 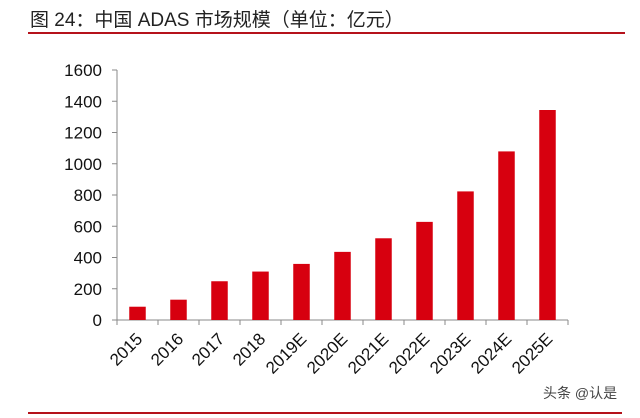 I want to click on y-tick-label: 600, so click(x=88, y=226).